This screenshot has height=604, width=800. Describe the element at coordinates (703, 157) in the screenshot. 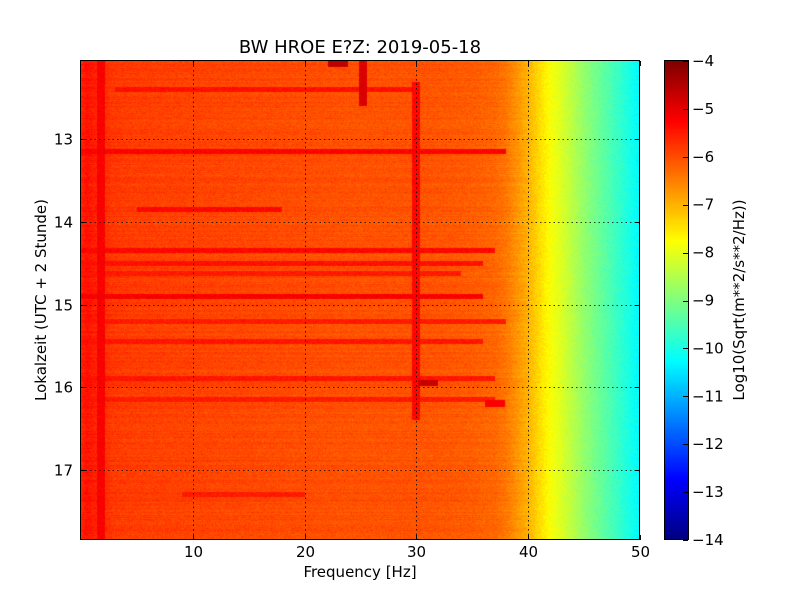

I see `colorbar-tick-label: −6` at that location.